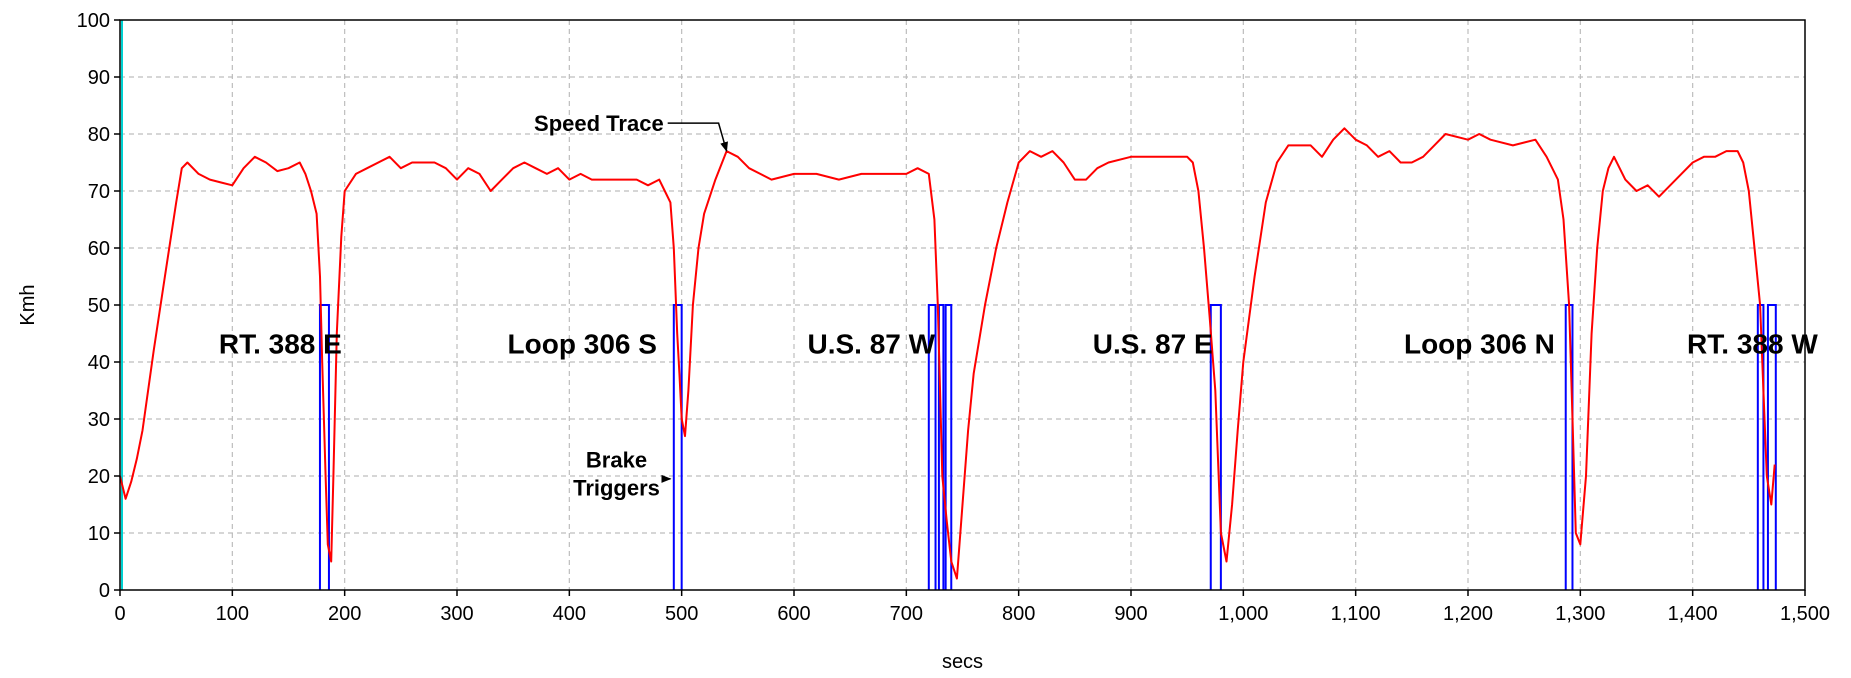 The width and height of the screenshot is (1851, 678). Describe the element at coordinates (1580, 614) in the screenshot. I see `x-tick-label: 1,300` at that location.